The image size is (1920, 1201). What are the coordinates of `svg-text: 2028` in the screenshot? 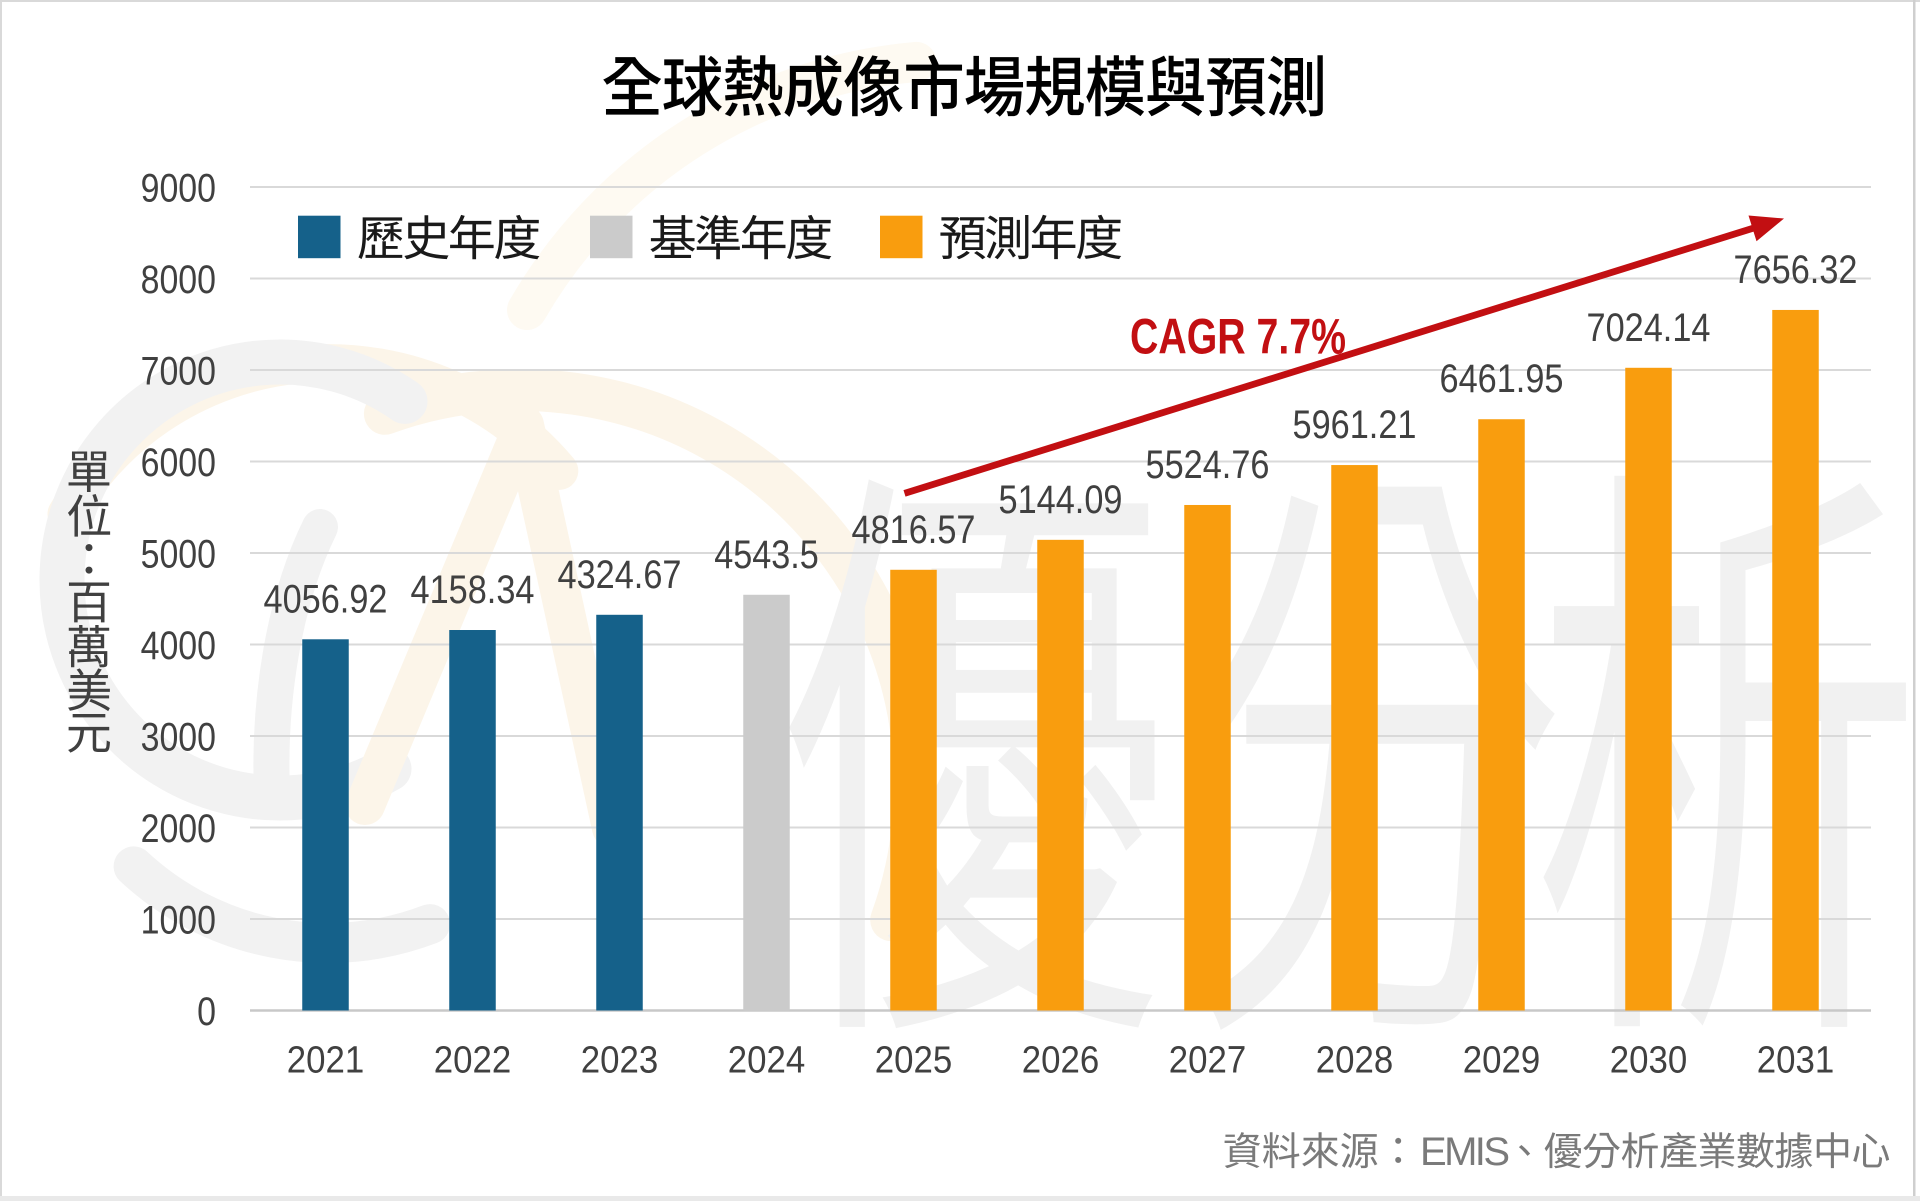 It's located at (1355, 1061).